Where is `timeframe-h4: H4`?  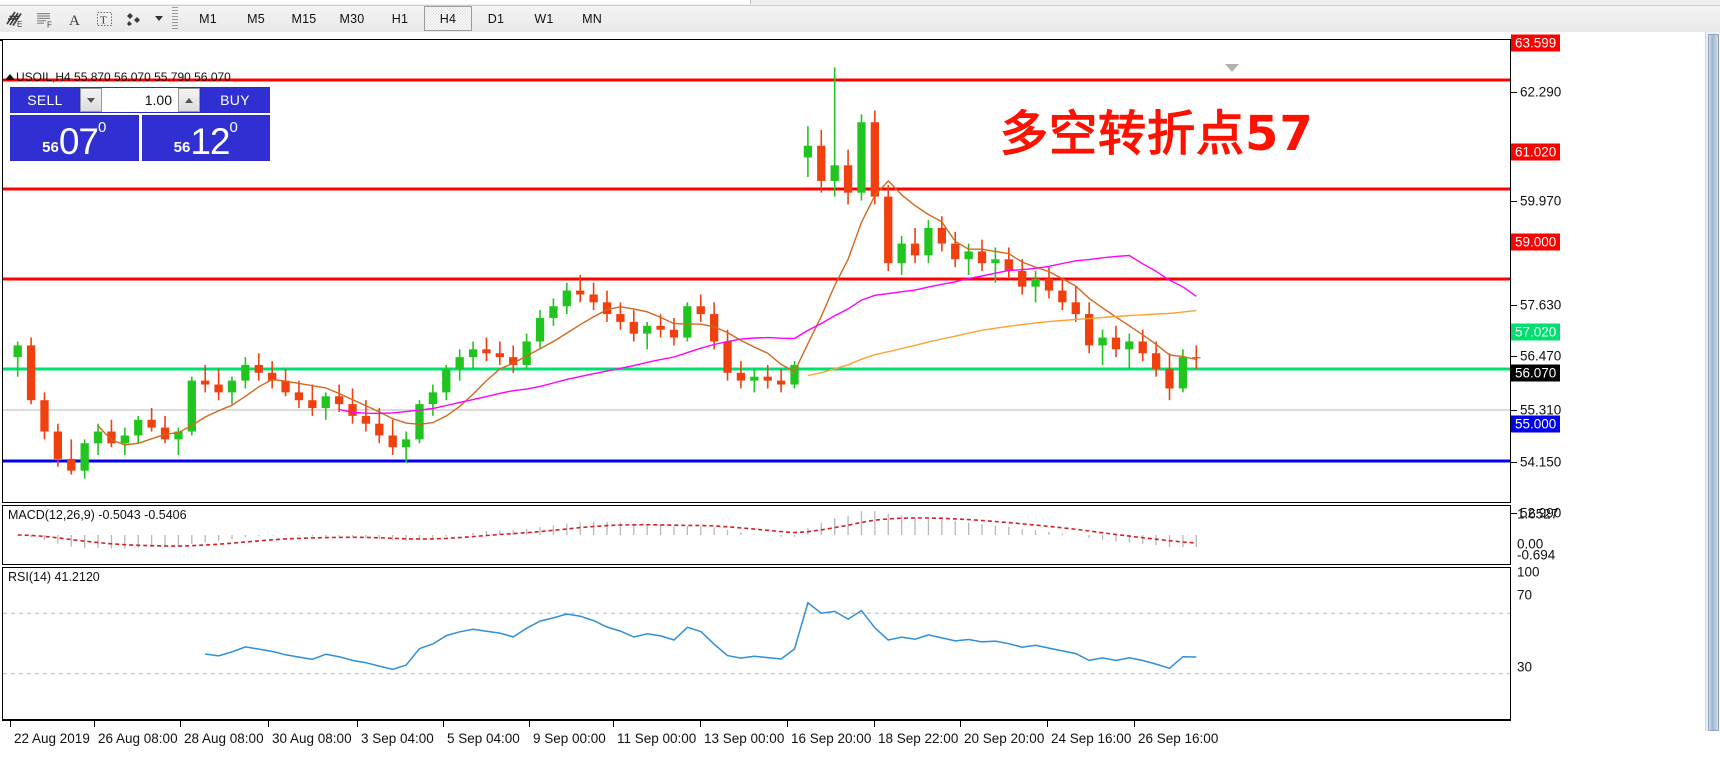 timeframe-h4: H4 is located at coordinates (448, 18).